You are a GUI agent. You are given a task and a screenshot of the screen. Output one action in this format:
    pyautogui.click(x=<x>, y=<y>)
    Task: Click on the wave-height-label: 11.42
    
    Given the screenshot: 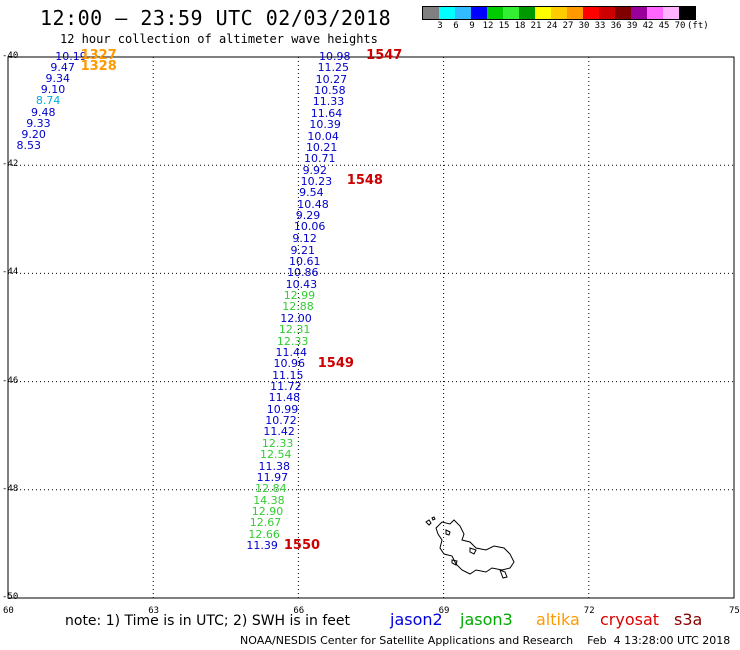 What is the action you would take?
    pyautogui.click(x=279, y=432)
    